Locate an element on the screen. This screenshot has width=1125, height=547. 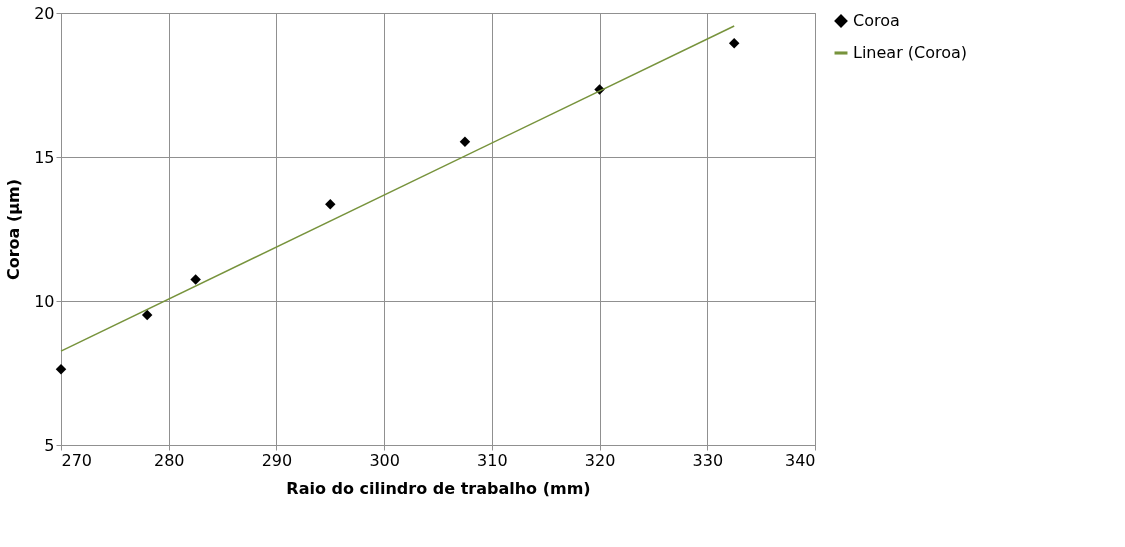
x-tick-label: 330 is located at coordinates (708, 460).